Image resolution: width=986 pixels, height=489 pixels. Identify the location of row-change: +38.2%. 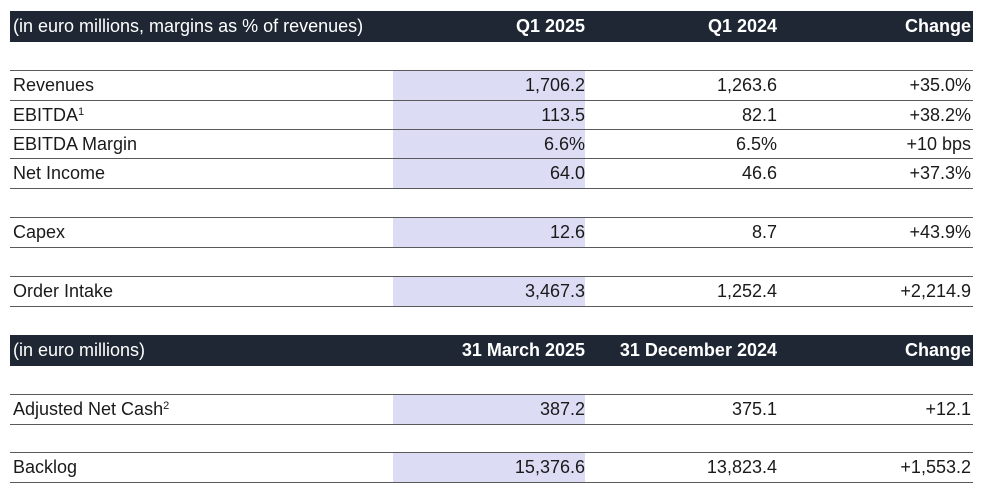
(940, 115).